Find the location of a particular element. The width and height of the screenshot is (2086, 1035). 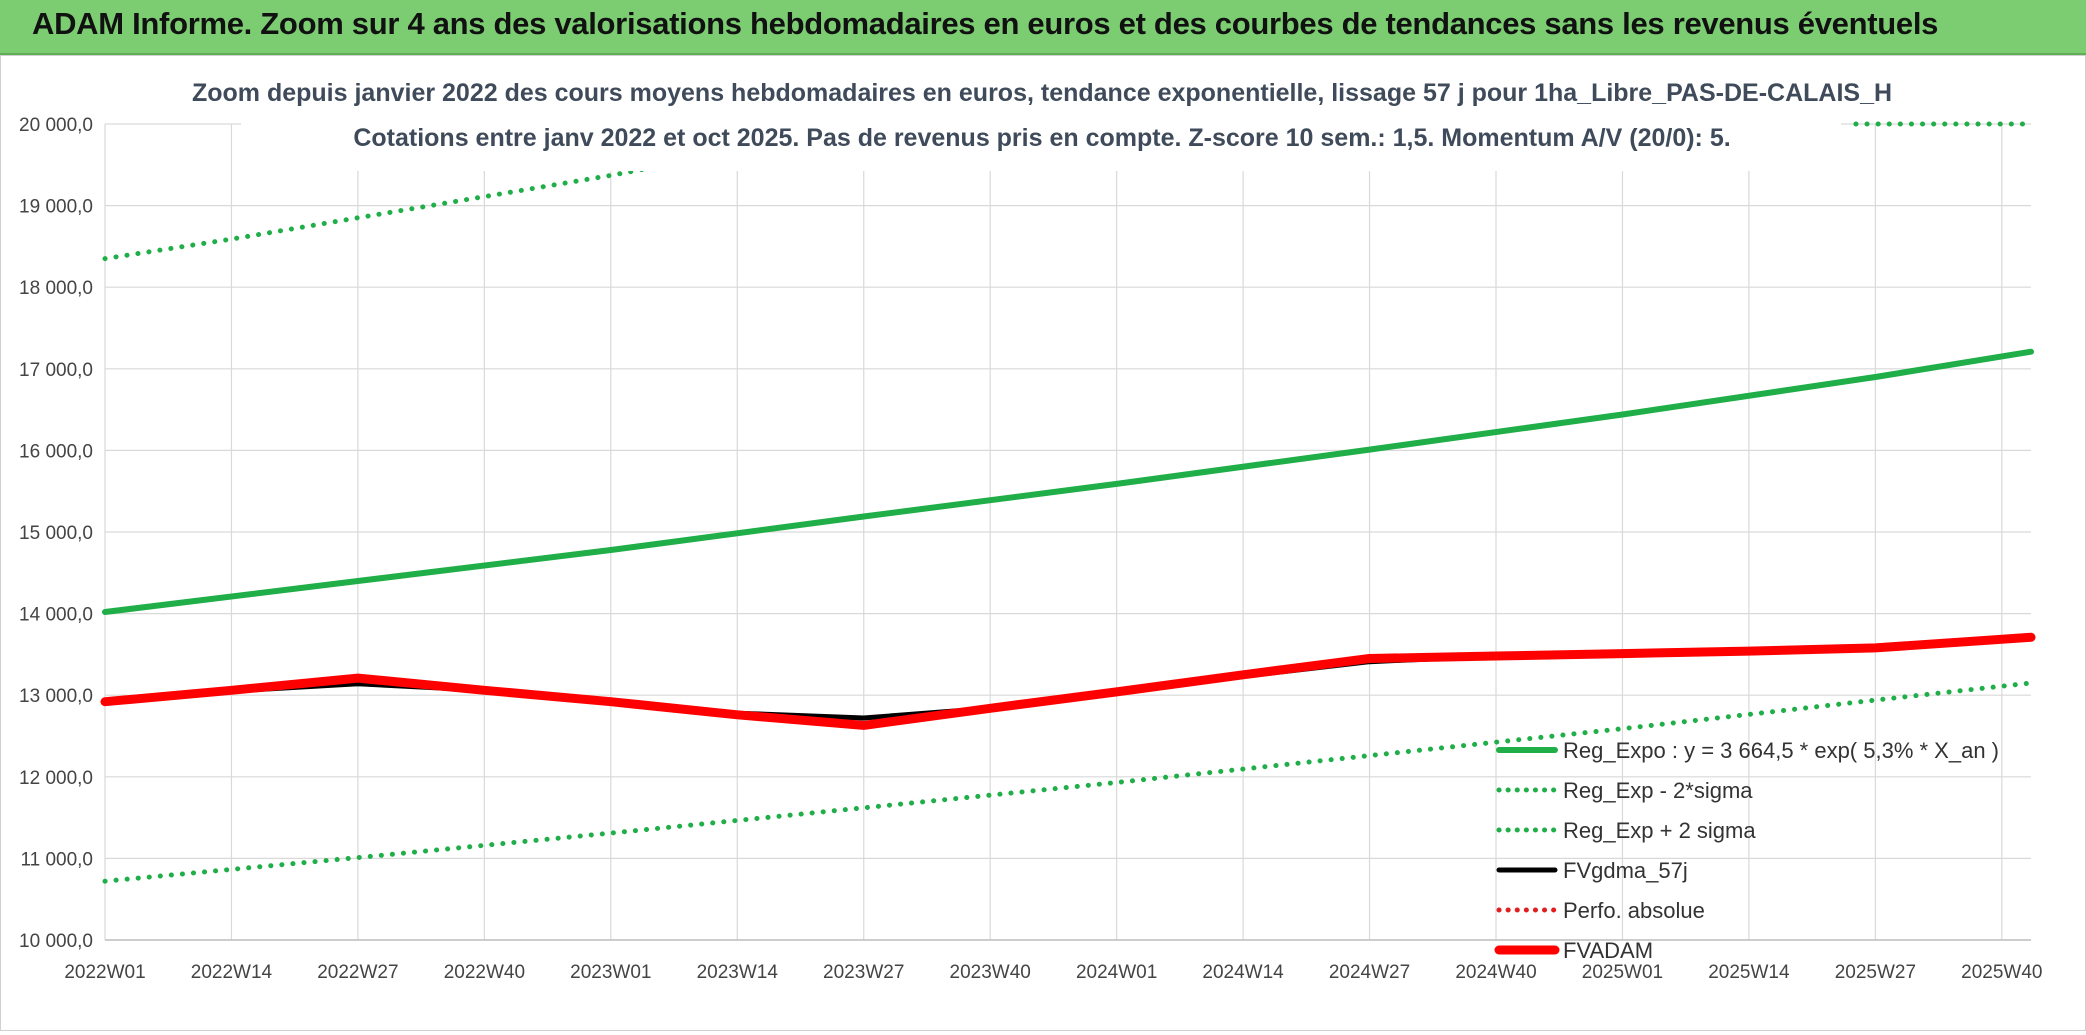

x-tick-label: 2025W40 is located at coordinates (2001, 972).